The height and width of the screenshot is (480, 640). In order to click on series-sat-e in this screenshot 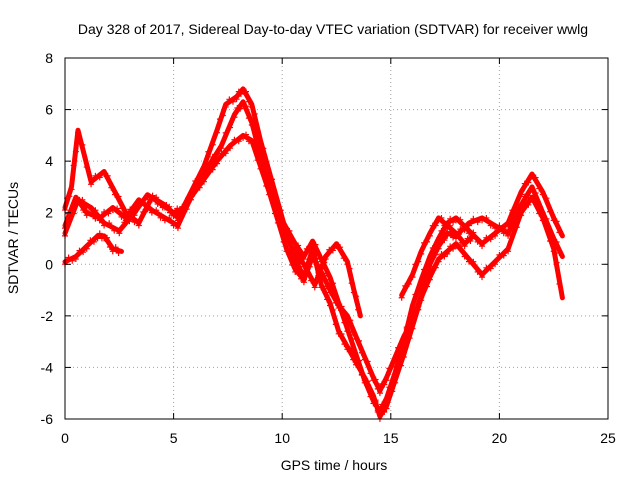, I will do `click(326, 280)`.